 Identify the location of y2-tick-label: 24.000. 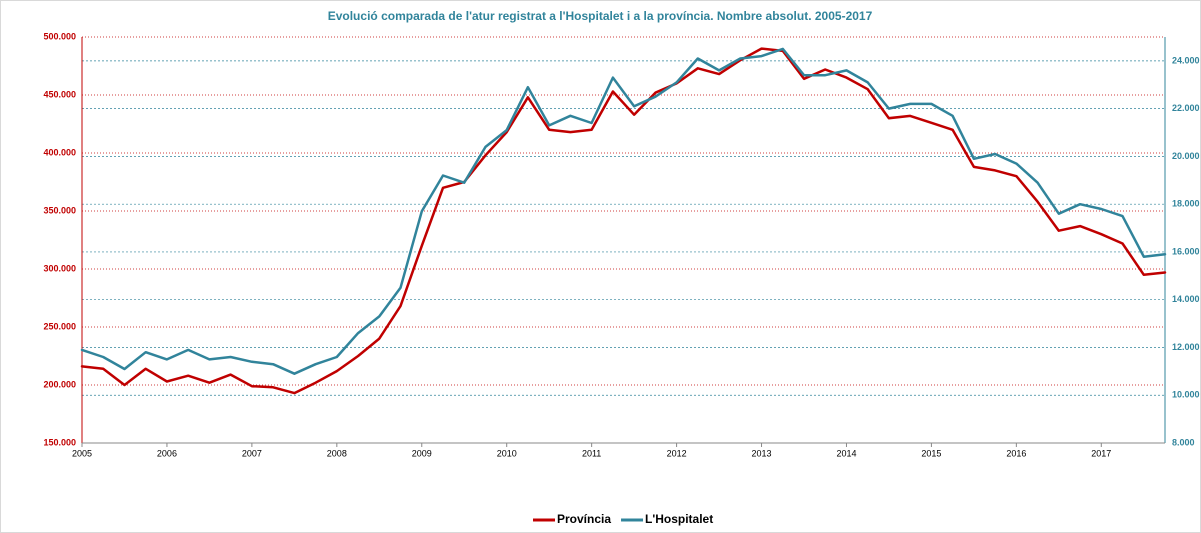
(1186, 60).